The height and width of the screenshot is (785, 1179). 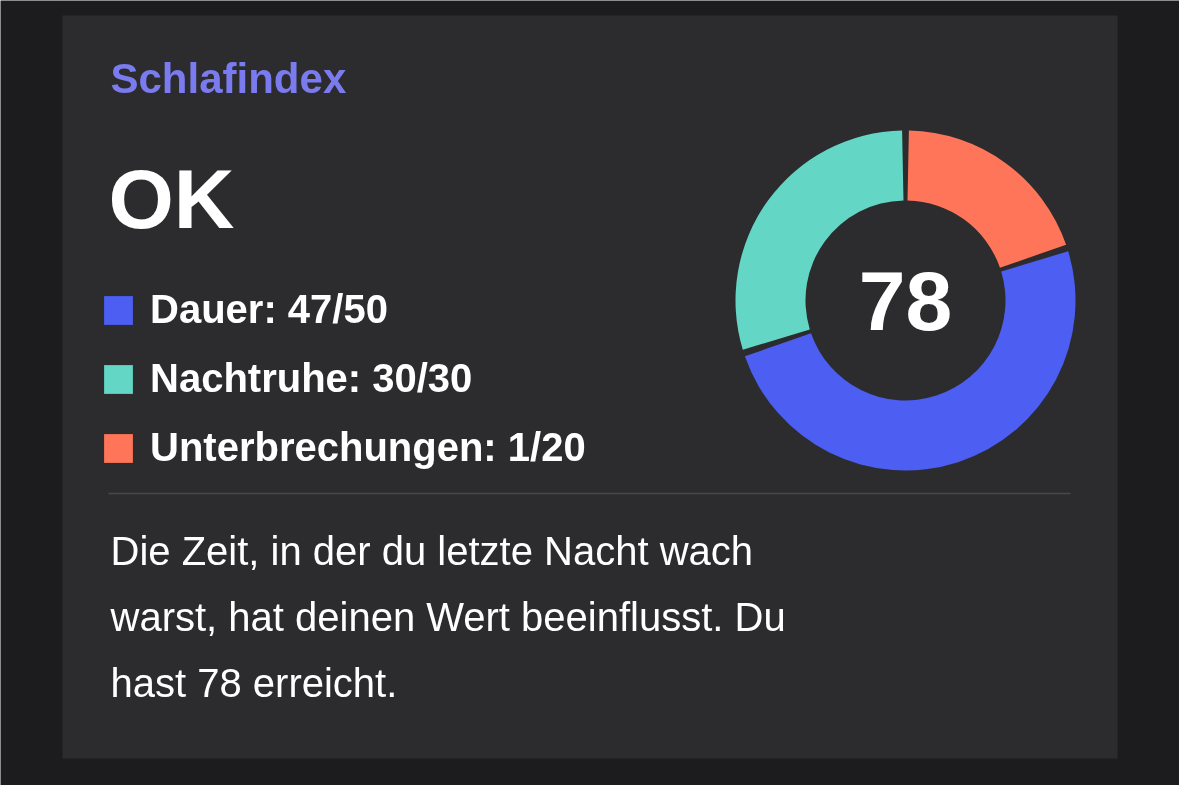 What do you see at coordinates (171, 198) in the screenshot?
I see `chart-subtitle: OK` at bounding box center [171, 198].